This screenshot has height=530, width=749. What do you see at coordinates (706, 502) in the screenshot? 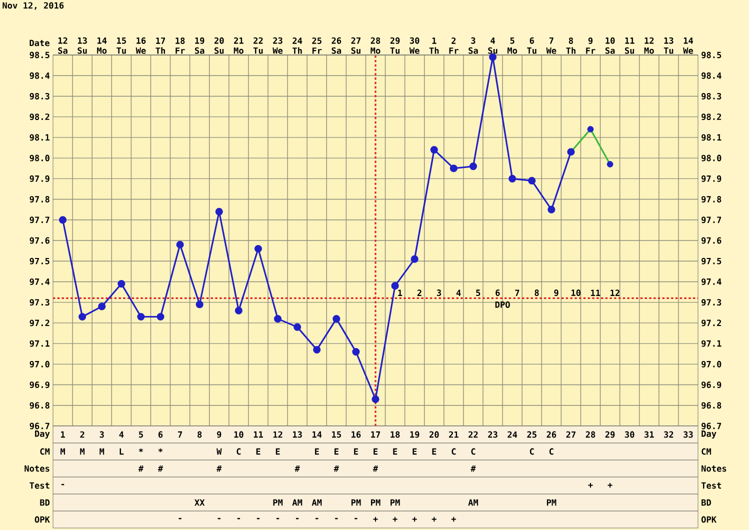
I see `y2-tick-label: BD` at bounding box center [706, 502].